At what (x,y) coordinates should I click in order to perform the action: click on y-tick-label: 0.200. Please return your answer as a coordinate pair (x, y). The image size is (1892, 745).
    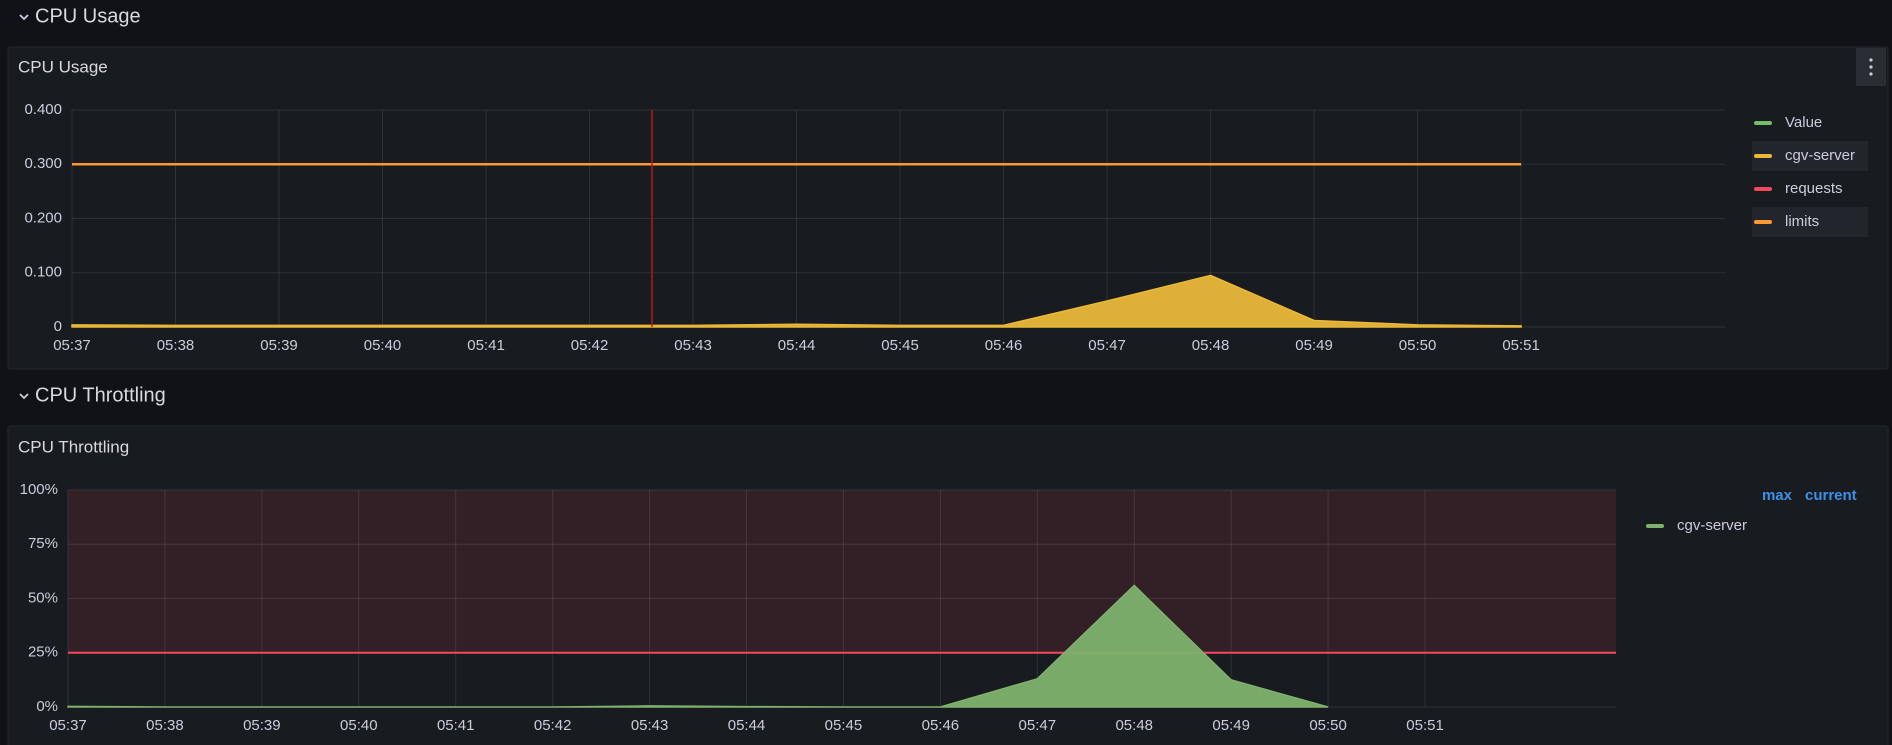
    Looking at the image, I should click on (43, 217).